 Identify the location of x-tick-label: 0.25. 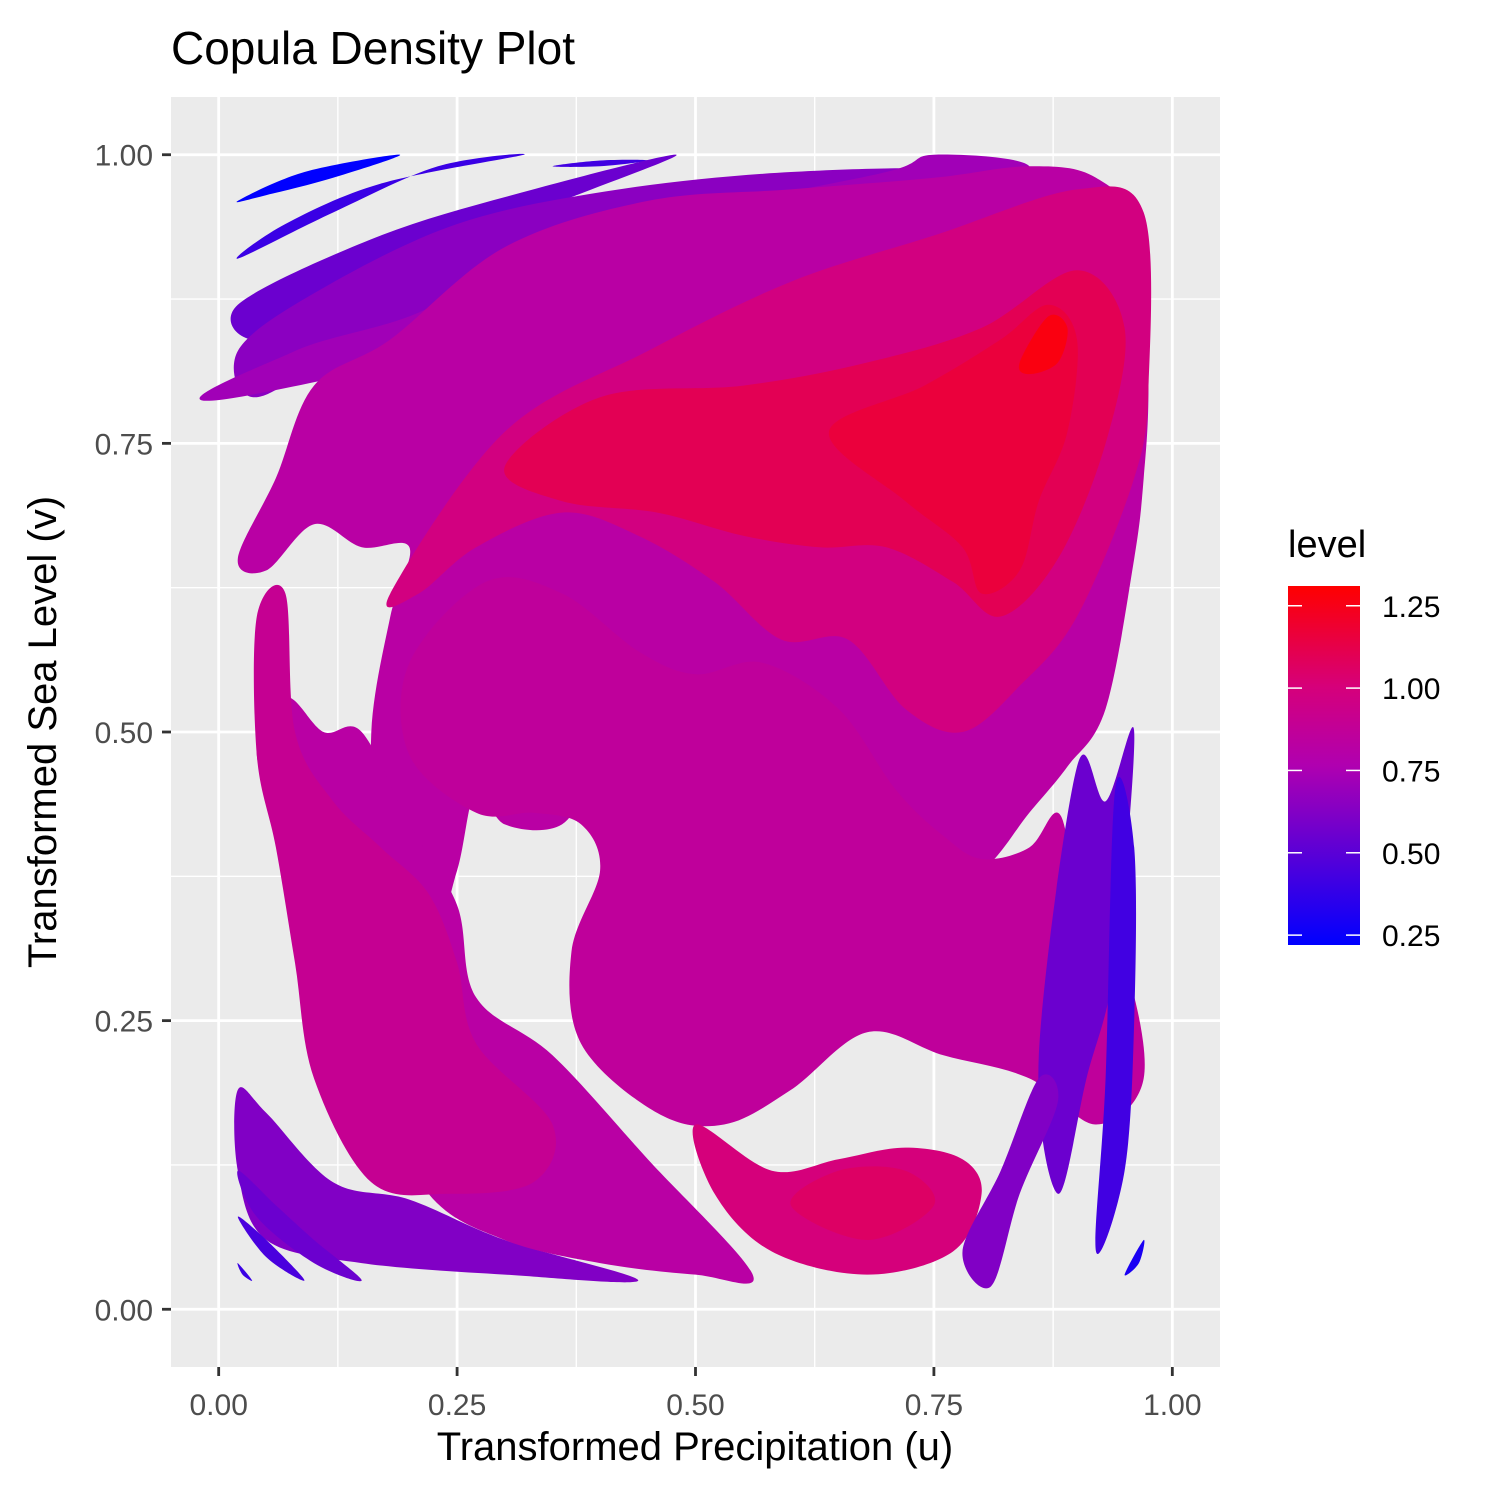
(457, 1405).